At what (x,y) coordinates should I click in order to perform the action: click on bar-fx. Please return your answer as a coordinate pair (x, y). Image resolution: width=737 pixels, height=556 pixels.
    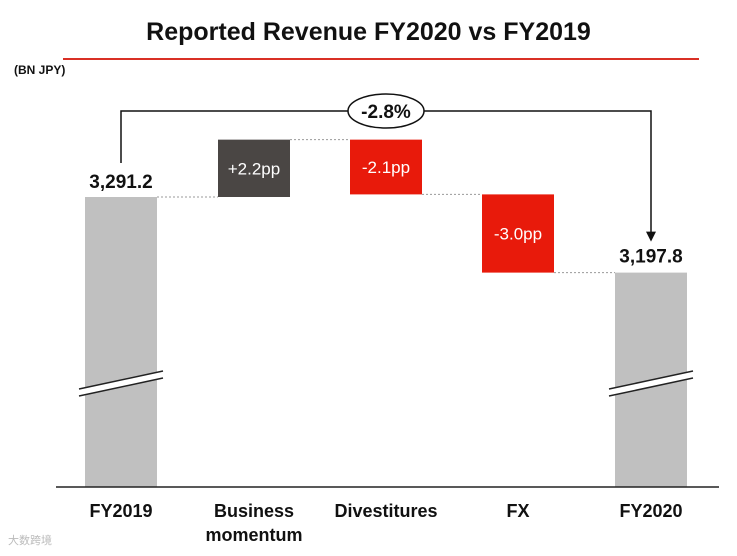
    Looking at the image, I should click on (518, 233).